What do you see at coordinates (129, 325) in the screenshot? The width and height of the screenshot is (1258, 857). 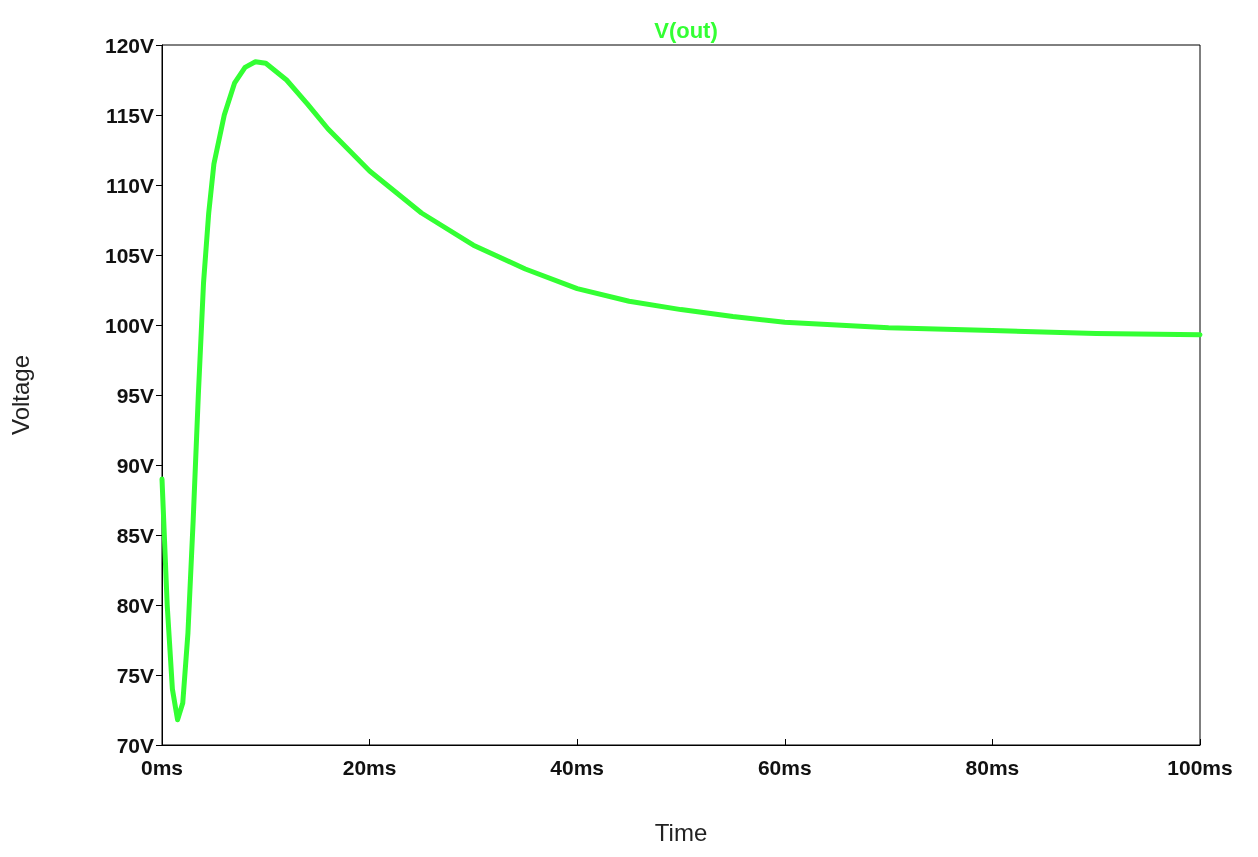 I see `y-tick-label: 100V` at bounding box center [129, 325].